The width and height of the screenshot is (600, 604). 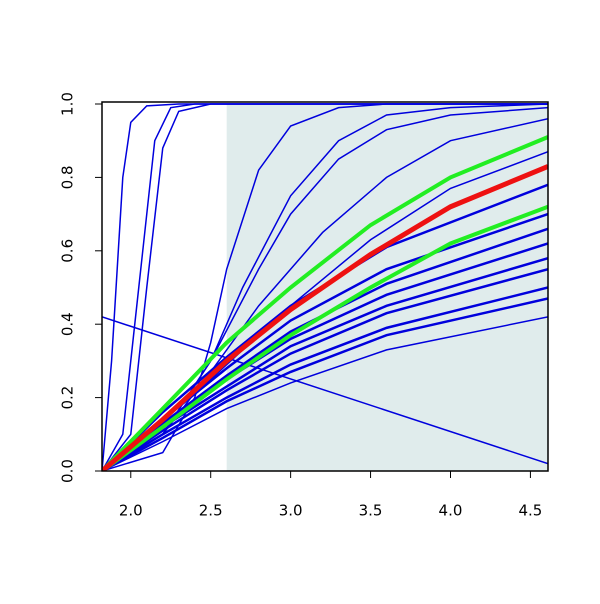 What do you see at coordinates (68, 104) in the screenshot?
I see `y-tick-label: 1.0` at bounding box center [68, 104].